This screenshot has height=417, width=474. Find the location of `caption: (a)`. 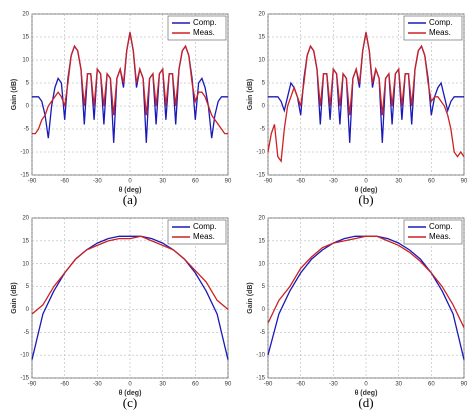

caption: (a) is located at coordinates (130, 199).